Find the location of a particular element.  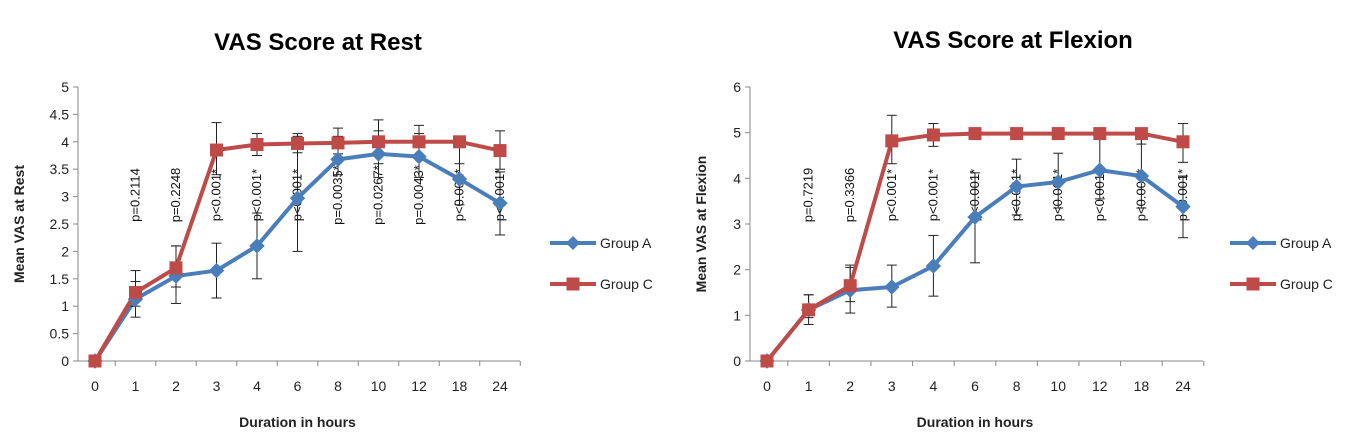

y-tick-label: 4.5 is located at coordinates (60, 114).